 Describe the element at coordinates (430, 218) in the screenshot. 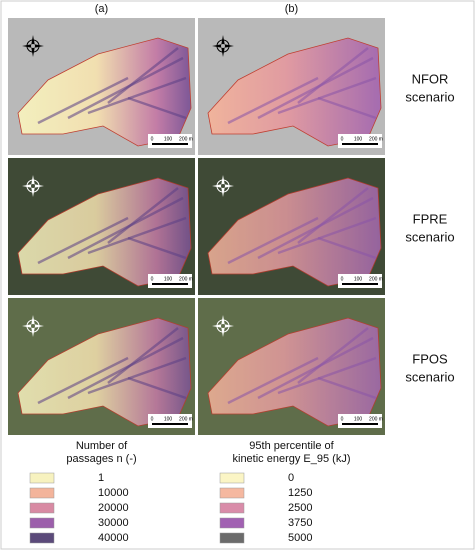

I see `scenario-label: FPRE` at that location.